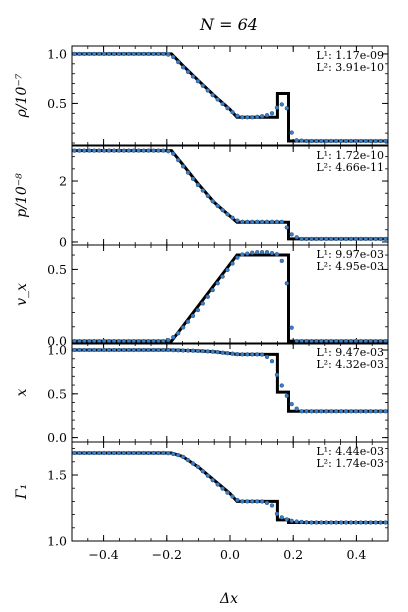 The width and height of the screenshot is (408, 612). I want to click on error-label: L¹: 1.72e-10, so click(350, 155).